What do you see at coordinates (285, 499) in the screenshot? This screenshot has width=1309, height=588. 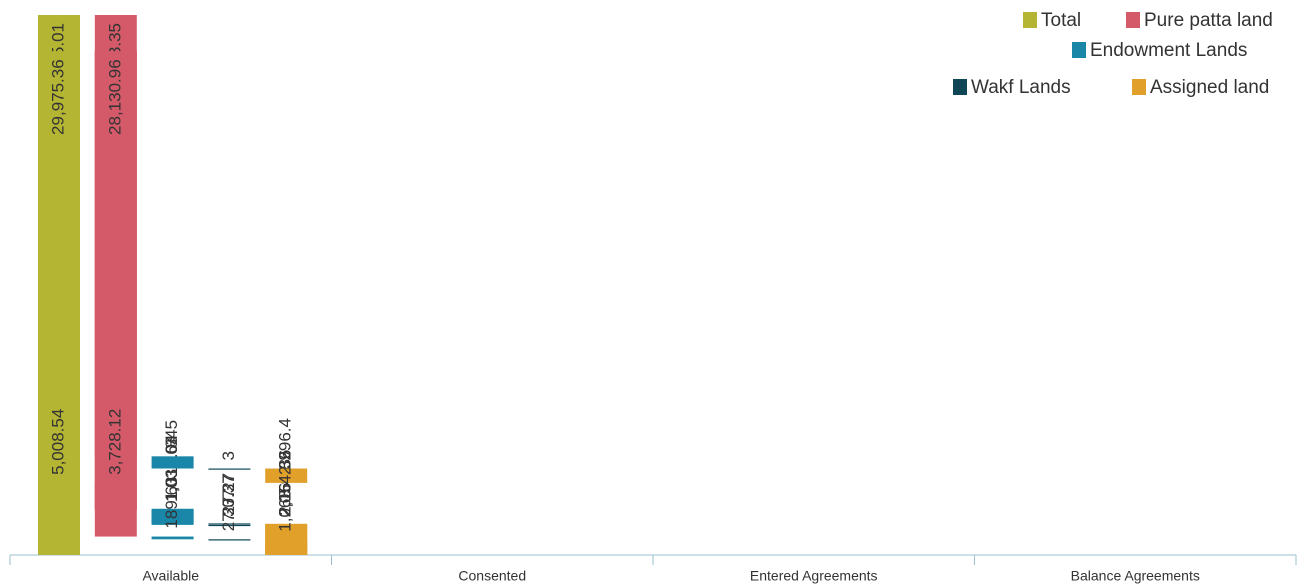 I see `data-label: 1,063.42` at bounding box center [285, 499].